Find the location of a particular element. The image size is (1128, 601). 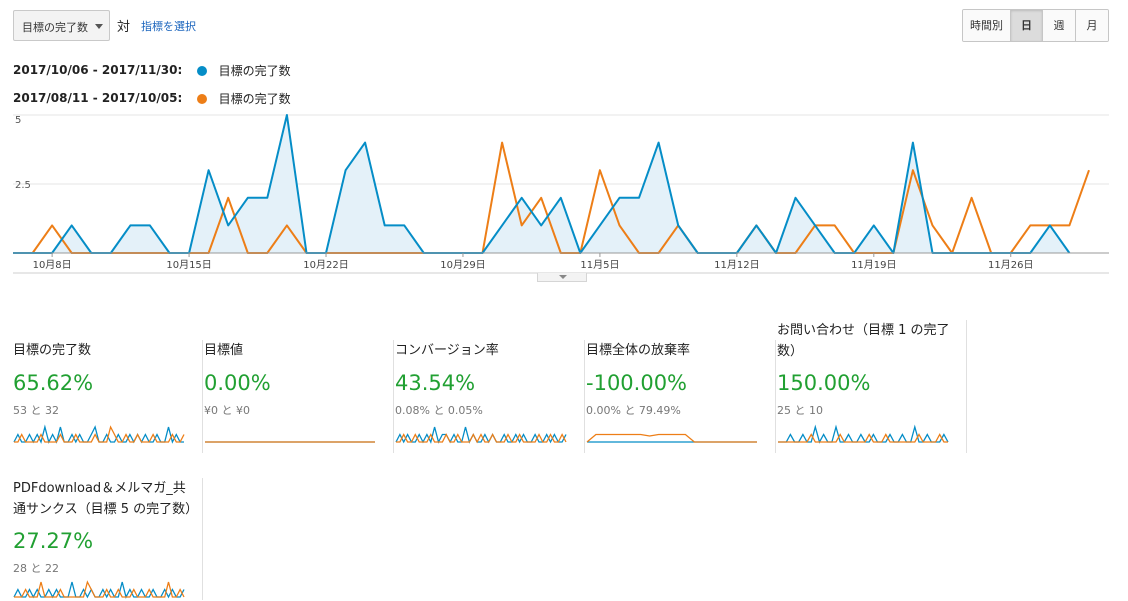

scorecard-title: 目標の完了数 is located at coordinates (52, 350).